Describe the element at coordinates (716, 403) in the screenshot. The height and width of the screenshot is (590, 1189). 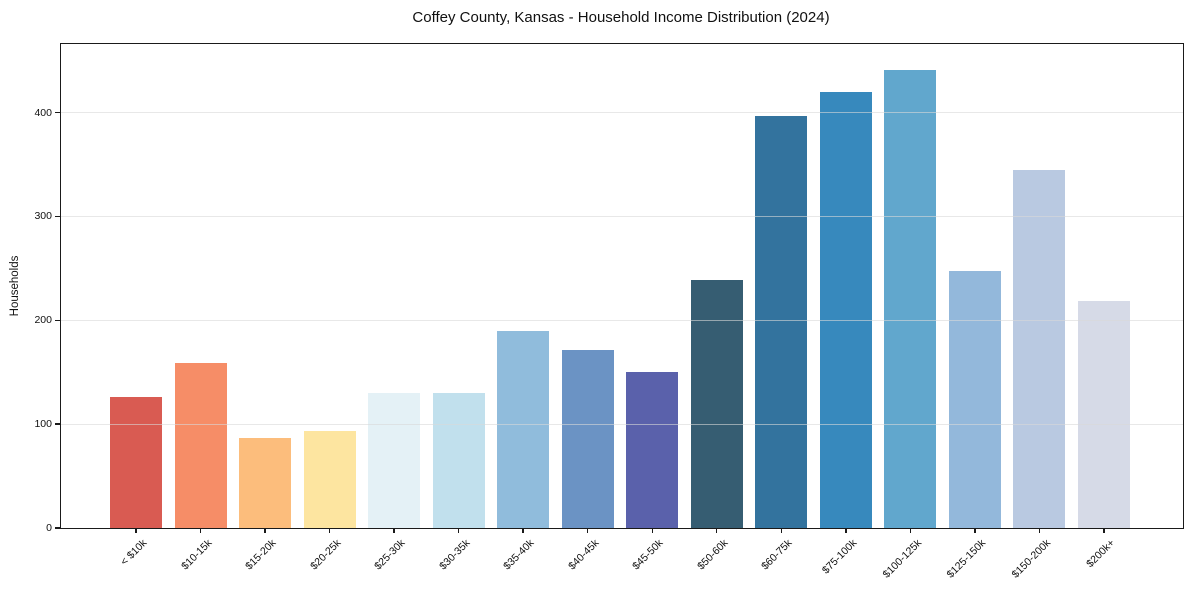
I see `bar-50-60k` at that location.